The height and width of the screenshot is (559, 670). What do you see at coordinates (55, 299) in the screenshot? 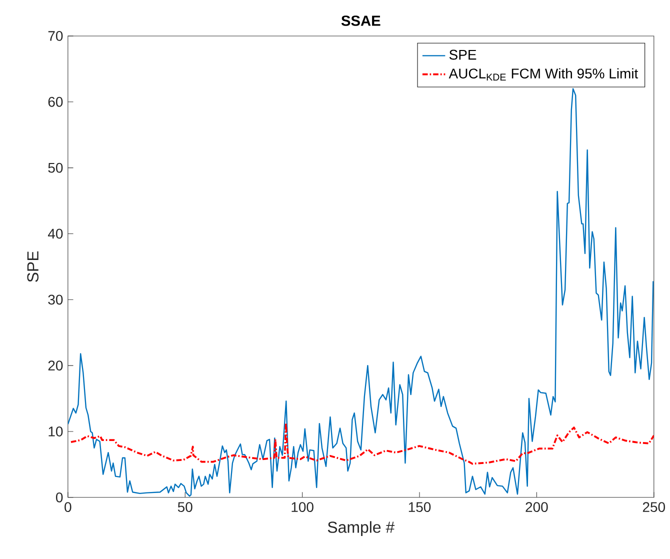
I see `y-tick-label: 30` at bounding box center [55, 299].